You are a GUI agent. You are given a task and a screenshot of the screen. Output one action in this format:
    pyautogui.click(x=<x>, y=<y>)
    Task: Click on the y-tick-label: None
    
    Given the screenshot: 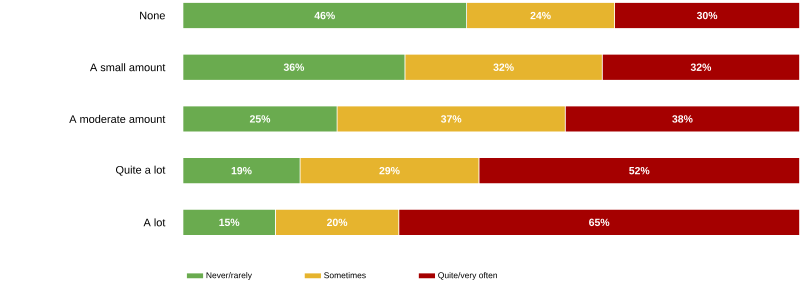 What is the action you would take?
    pyautogui.click(x=152, y=16)
    